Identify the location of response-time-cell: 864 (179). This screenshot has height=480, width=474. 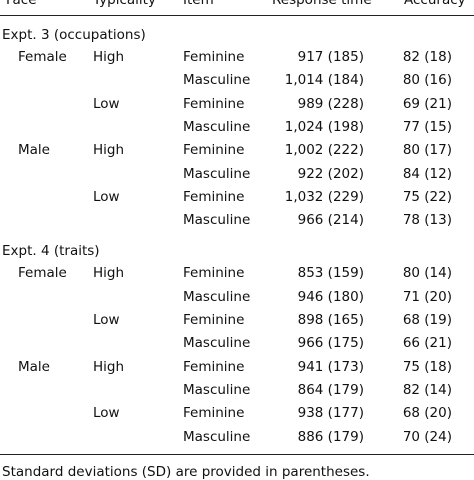
(330, 389).